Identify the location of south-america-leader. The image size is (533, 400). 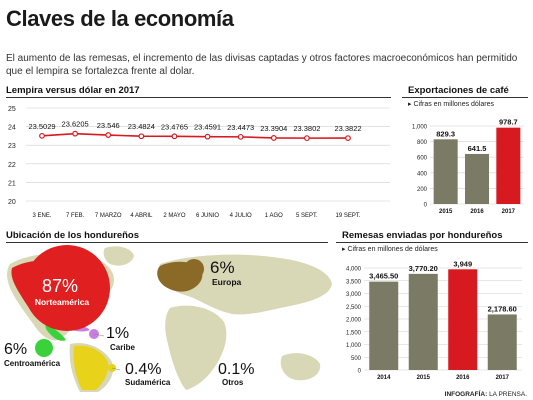
(116, 369).